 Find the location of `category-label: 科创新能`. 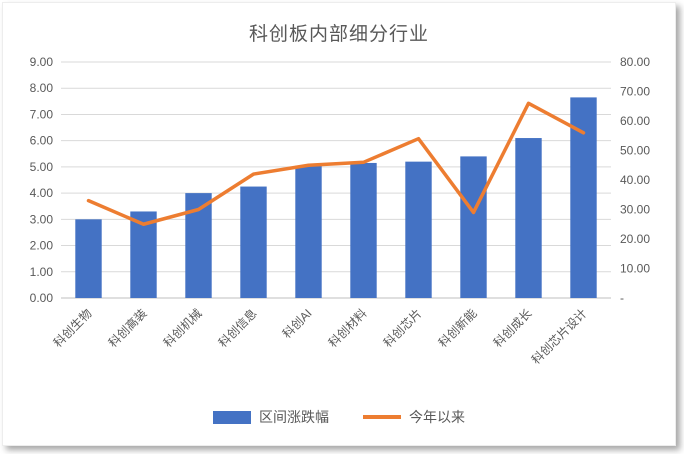

category-label: 科创新能 is located at coordinates (457, 328).